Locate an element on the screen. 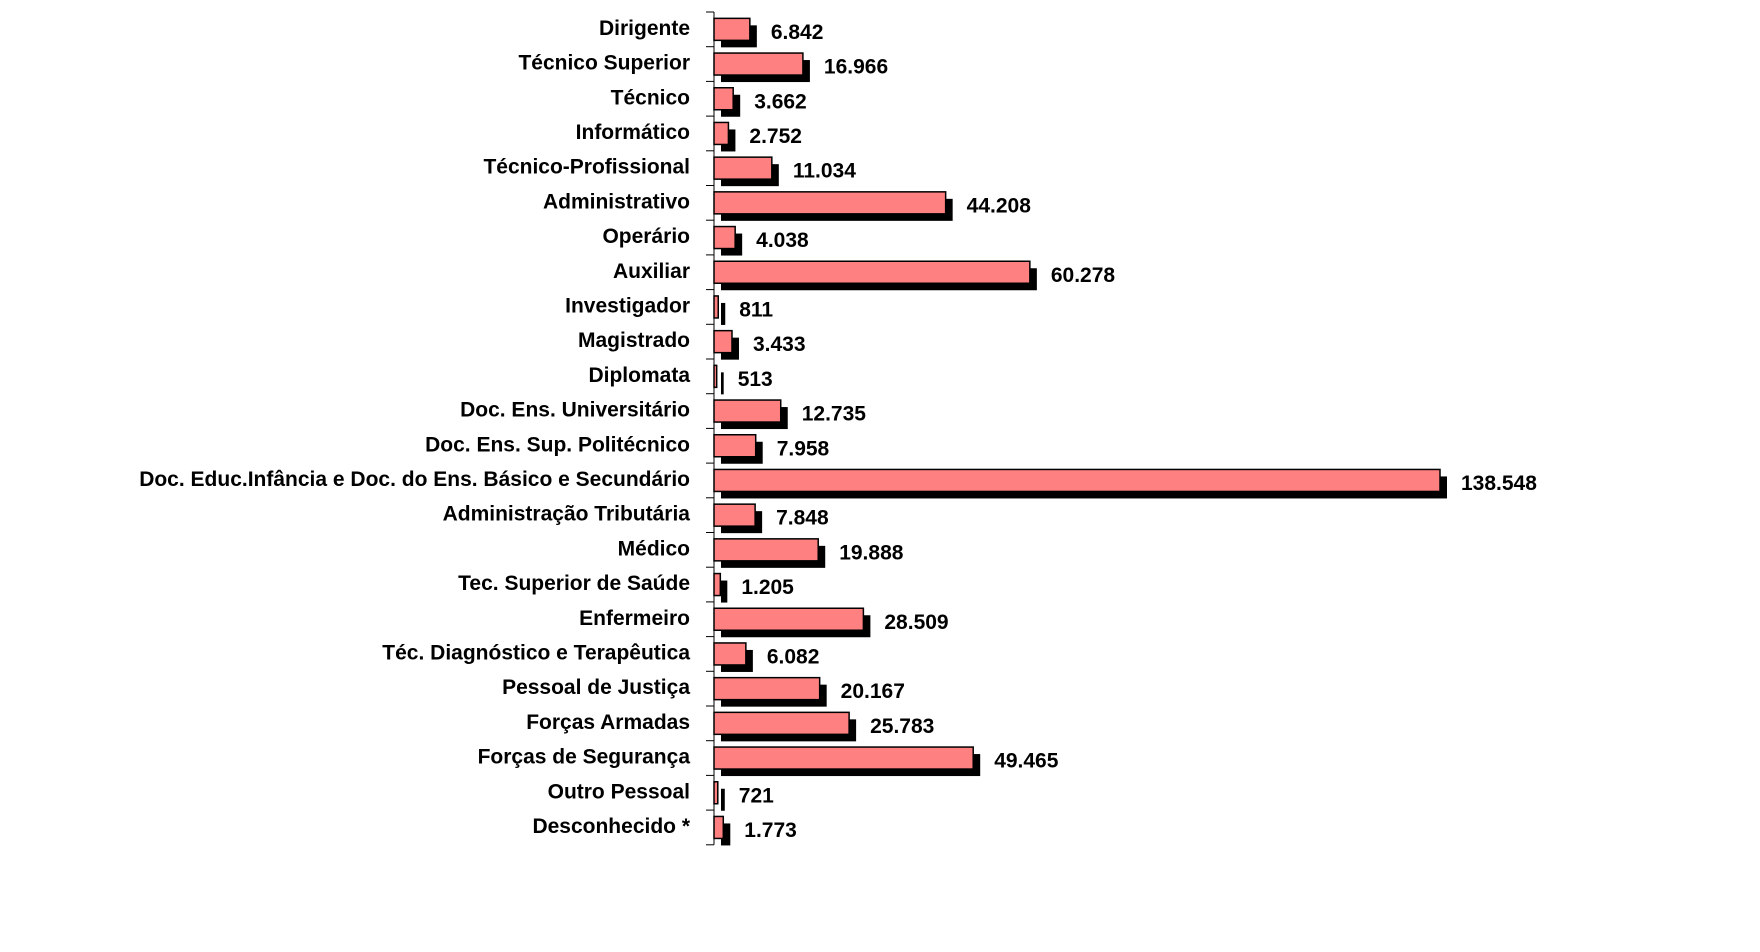 This screenshot has width=1760, height=952. category-label: Técnico Superior is located at coordinates (604, 63).